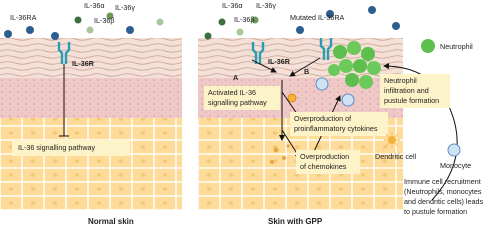 The width and height of the screenshot is (500, 240). What do you see at coordinates (406, 90) in the screenshot?
I see `infiltration-label: infiltration and` at bounding box center [406, 90].